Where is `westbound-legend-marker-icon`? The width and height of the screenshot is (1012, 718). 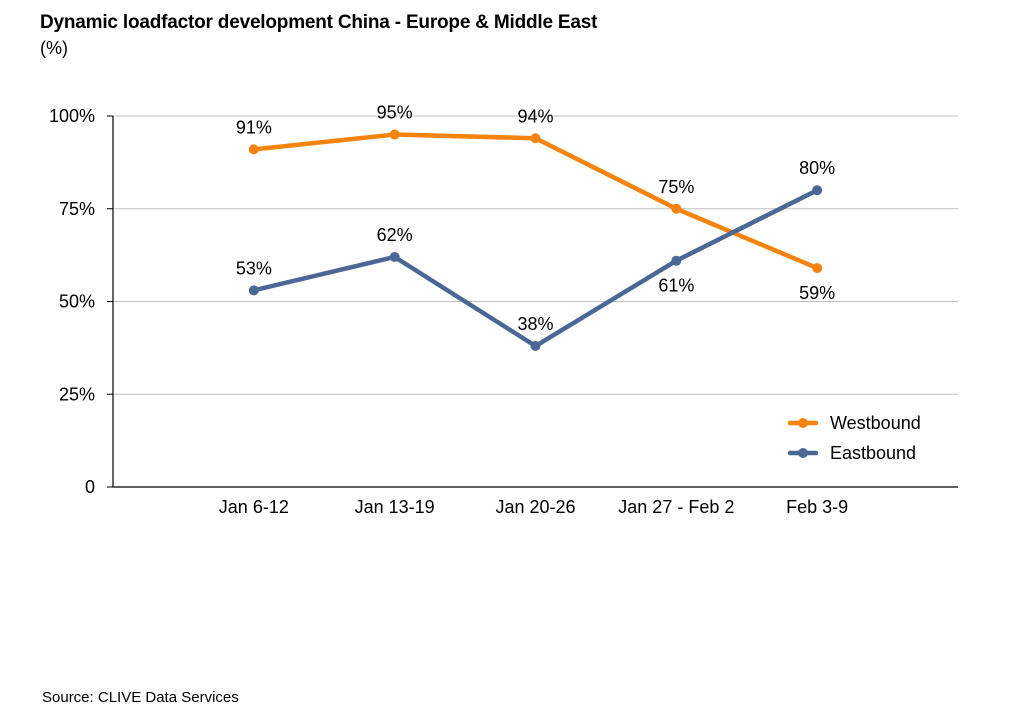 westbound-legend-marker-icon is located at coordinates (803, 423).